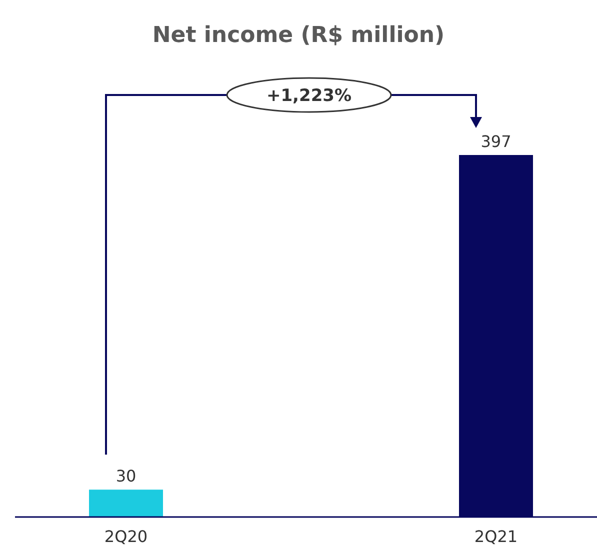 Image resolution: width=597 pixels, height=548 pixels. I want to click on text: +1,223%, so click(309, 96).